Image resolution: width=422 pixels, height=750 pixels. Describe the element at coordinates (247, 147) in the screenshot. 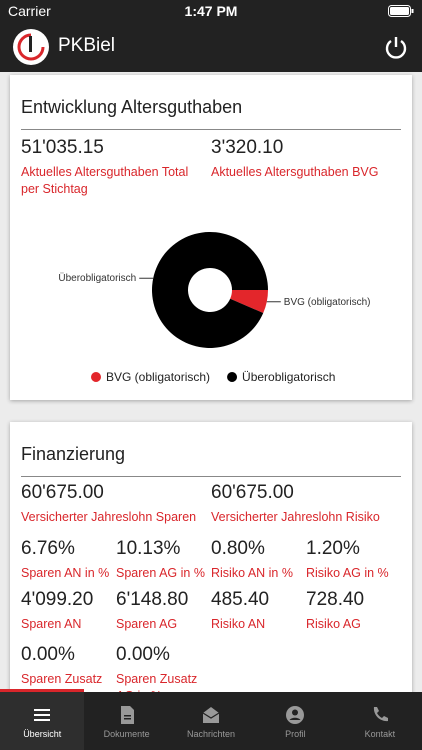

I see `value: 3'320.10` at that location.